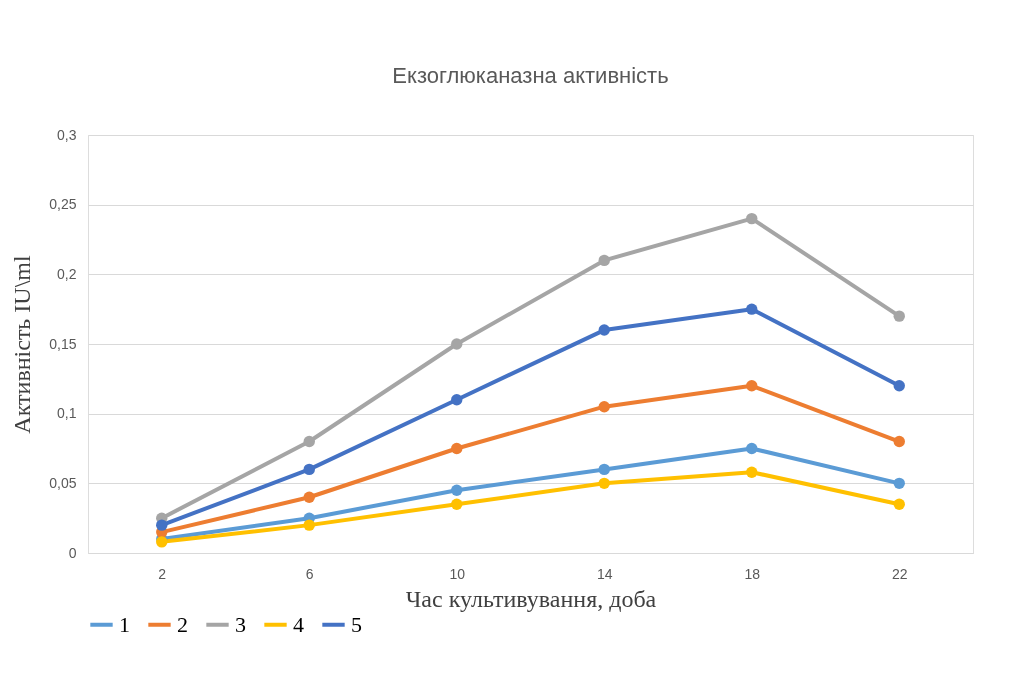 Image resolution: width=1020 pixels, height=683 pixels. What do you see at coordinates (63, 204) in the screenshot?
I see `y-tick-label: 0,25` at bounding box center [63, 204].